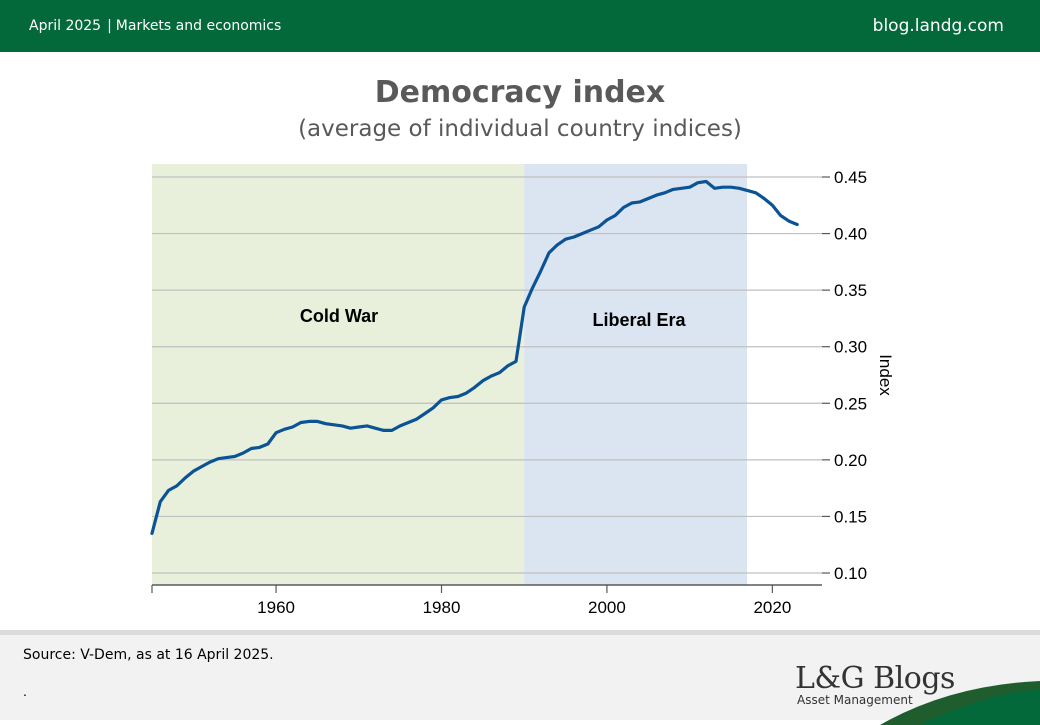 The image size is (1040, 725). I want to click on y-tick-label: 0.35, so click(850, 290).